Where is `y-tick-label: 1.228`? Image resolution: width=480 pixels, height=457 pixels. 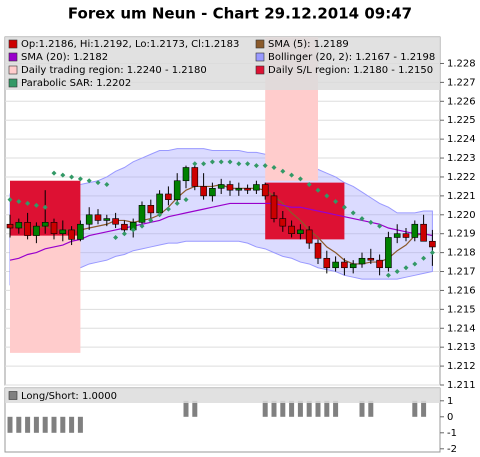 y-tick-label: 1.228 is located at coordinates (461, 63).